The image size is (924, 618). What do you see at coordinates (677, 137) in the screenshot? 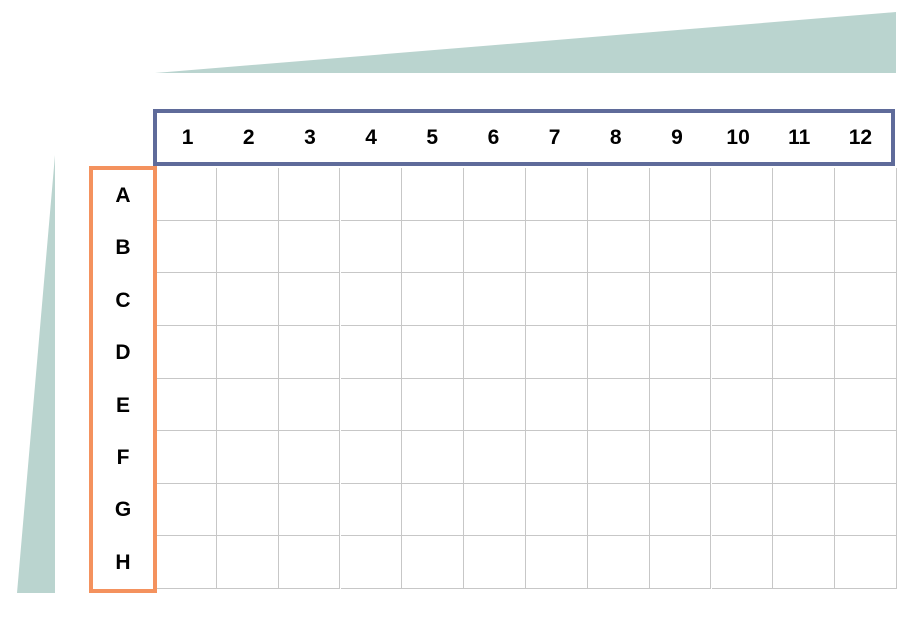
I see `column-label: 9` at bounding box center [677, 137].